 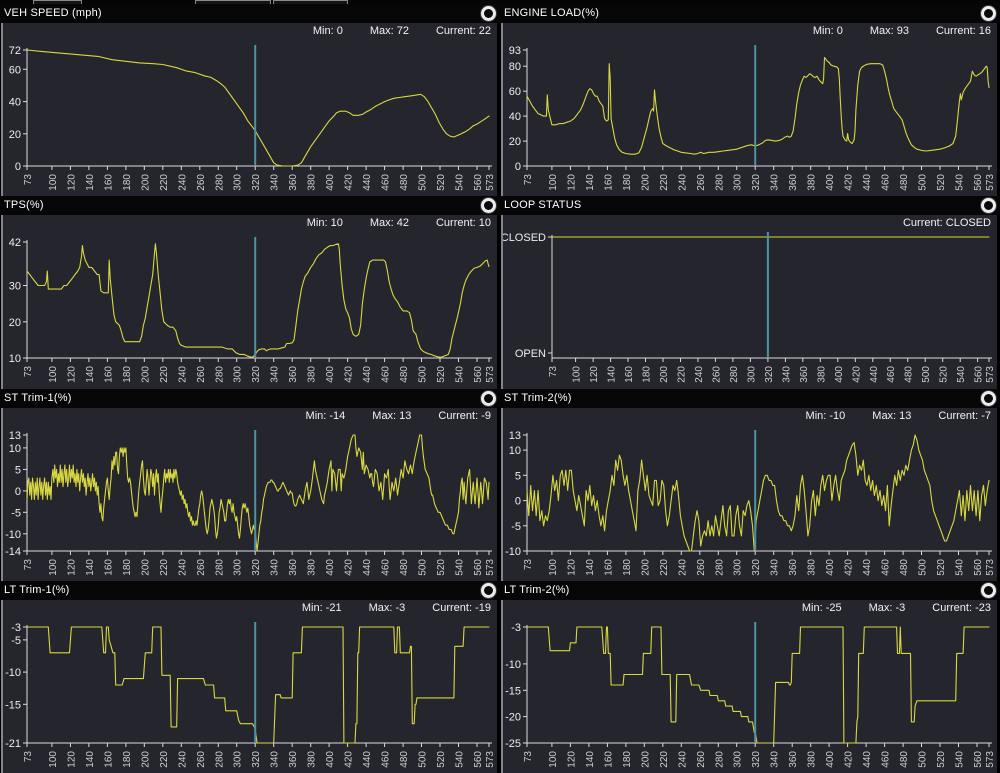 I want to click on stat-min: Min: 0, so click(x=327, y=31).